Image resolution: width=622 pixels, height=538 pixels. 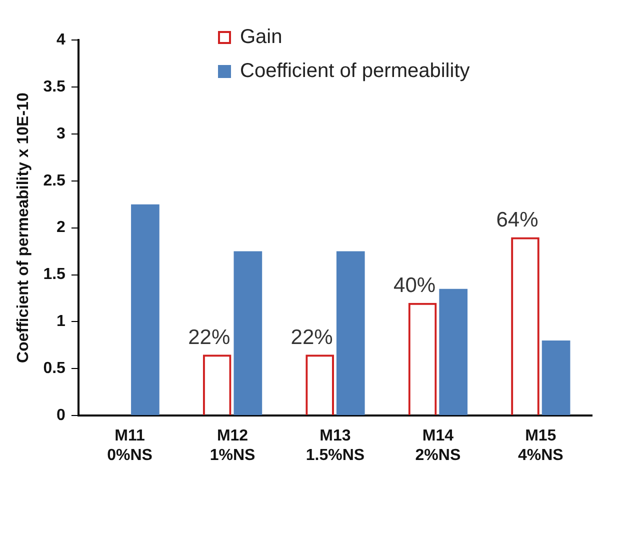 What do you see at coordinates (61, 415) in the screenshot?
I see `y-tick-label: 0` at bounding box center [61, 415].